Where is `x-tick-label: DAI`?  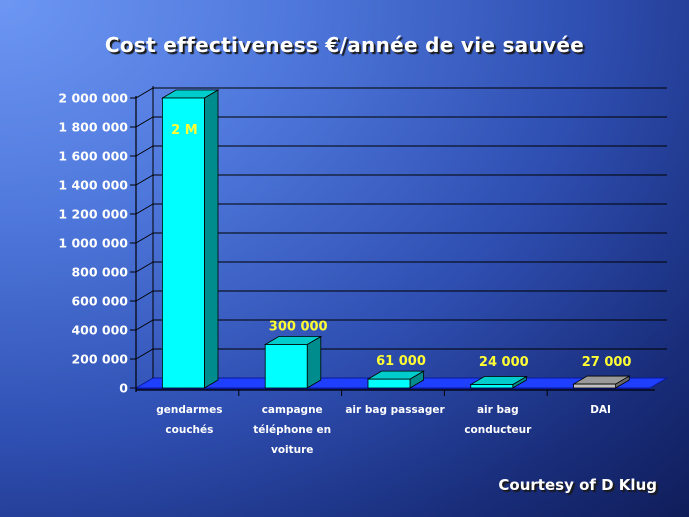 x-tick-label: DAI is located at coordinates (600, 410).